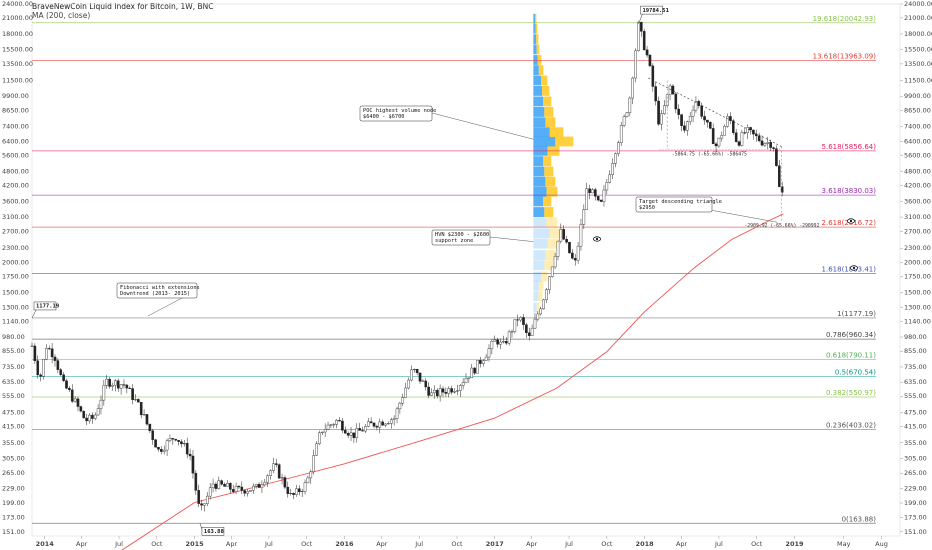  Describe the element at coordinates (17, 81) in the screenshot. I see `y-tick-left-label: 11500.00` at that location.